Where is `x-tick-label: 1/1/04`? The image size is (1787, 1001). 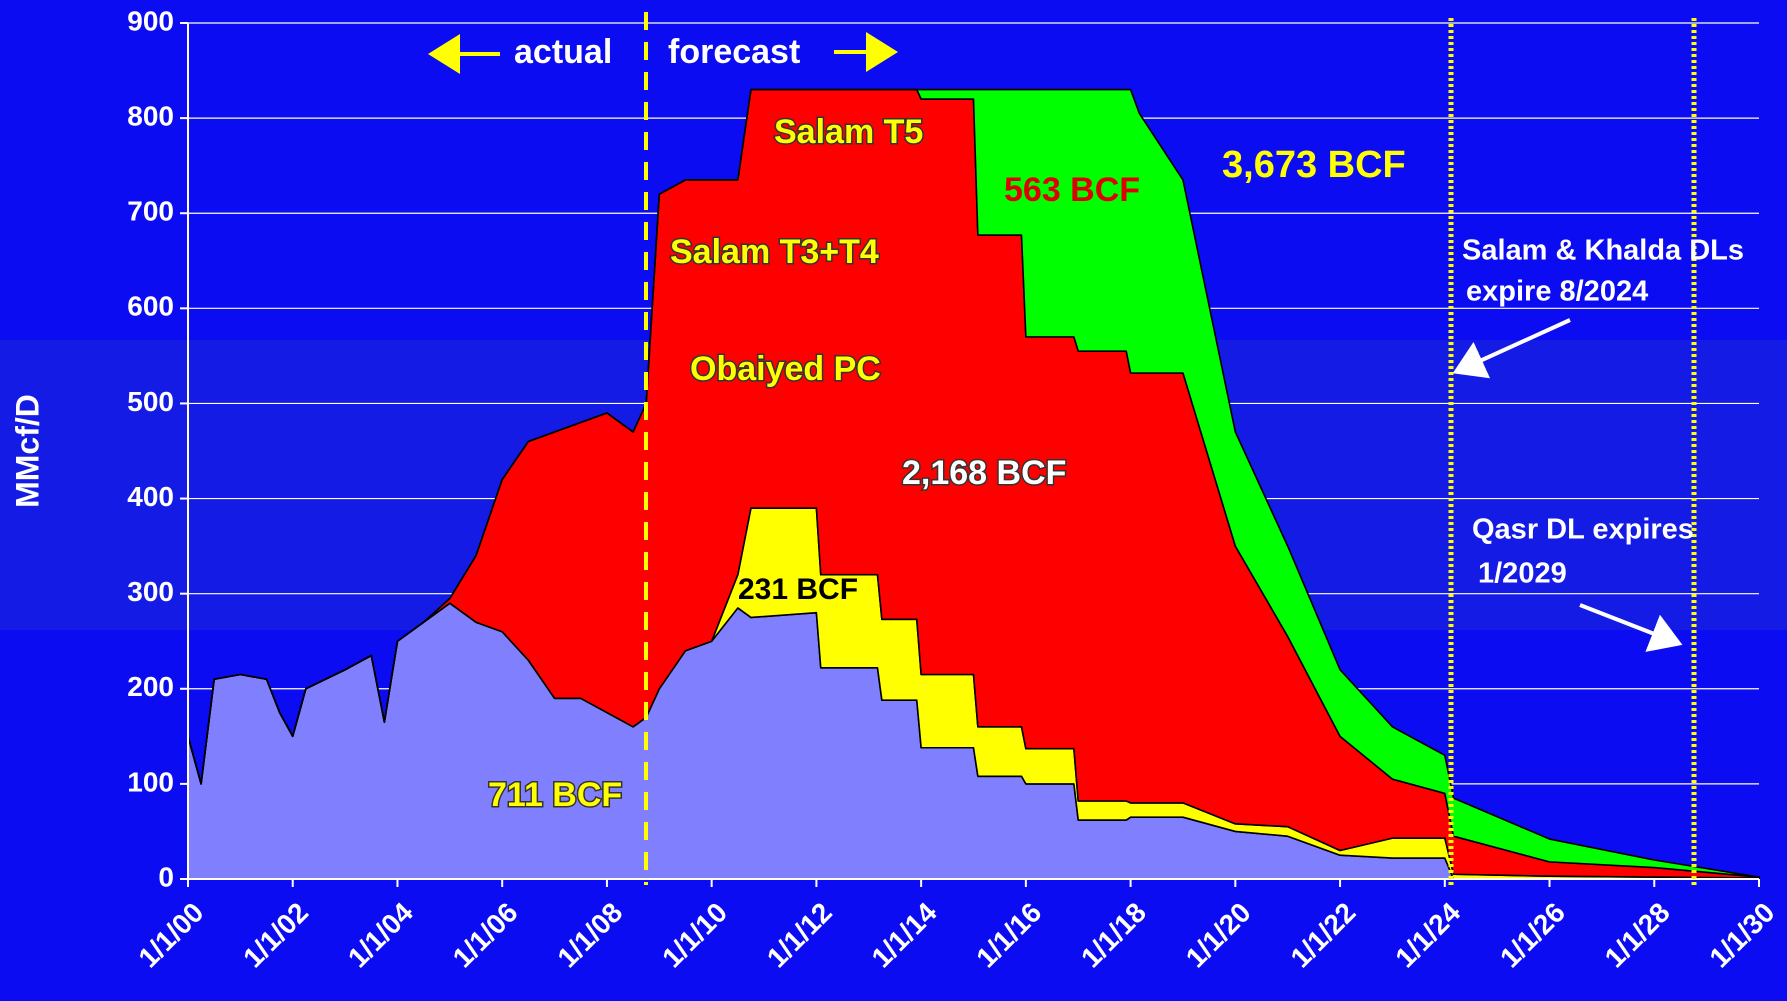
x-tick-label: 1/1/04 is located at coordinates (380, 934).